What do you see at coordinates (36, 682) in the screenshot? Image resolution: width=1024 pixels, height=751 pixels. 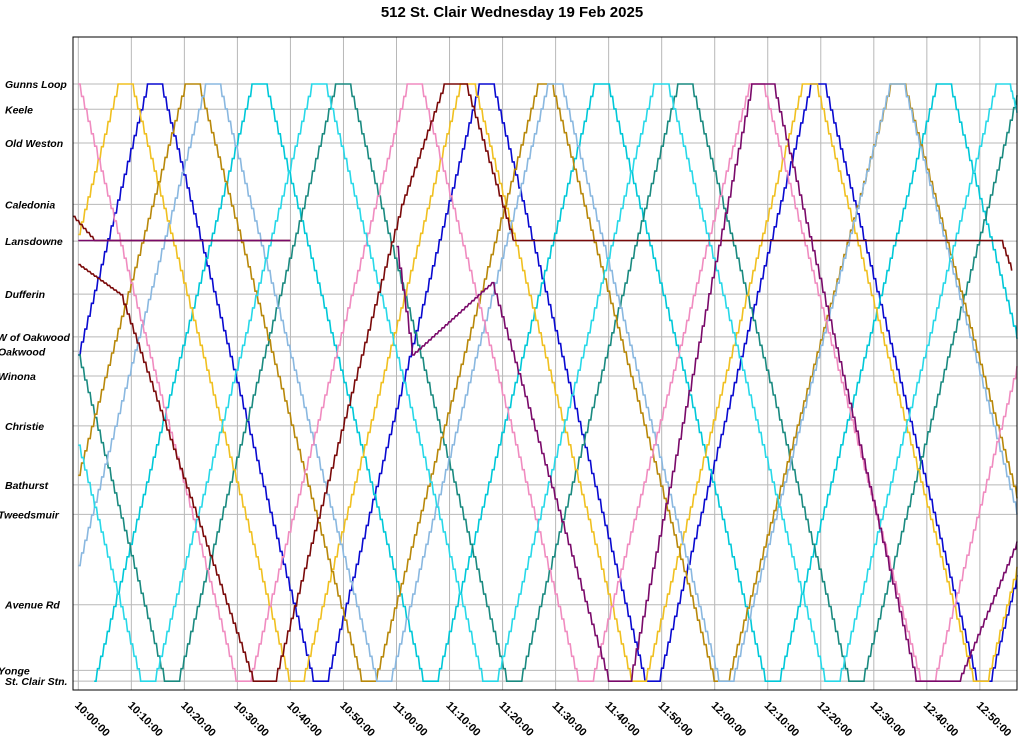 I see `stop-label: St. Clair Stn.` at bounding box center [36, 682].